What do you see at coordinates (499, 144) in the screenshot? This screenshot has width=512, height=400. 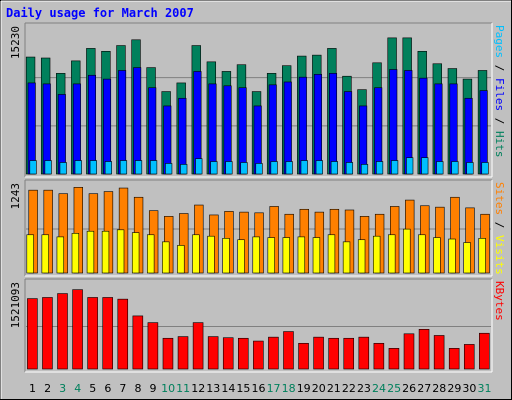 I see `panel-requests-legend-part-4: Hits` at bounding box center [499, 144].